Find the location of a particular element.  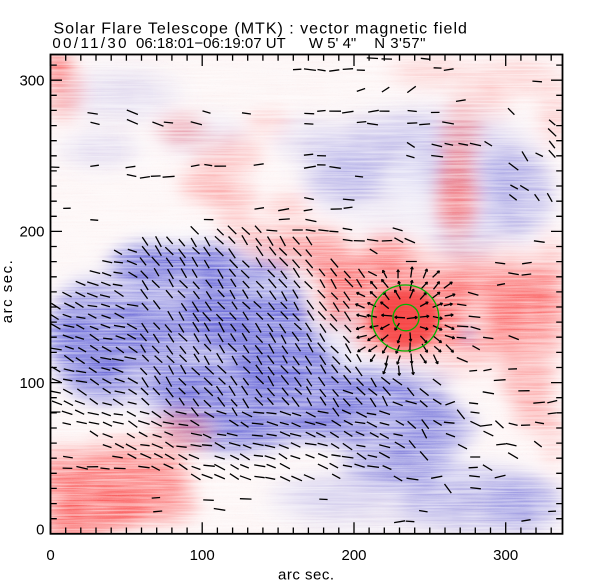

svg-text: 00/11/30 is located at coordinates (90, 43).